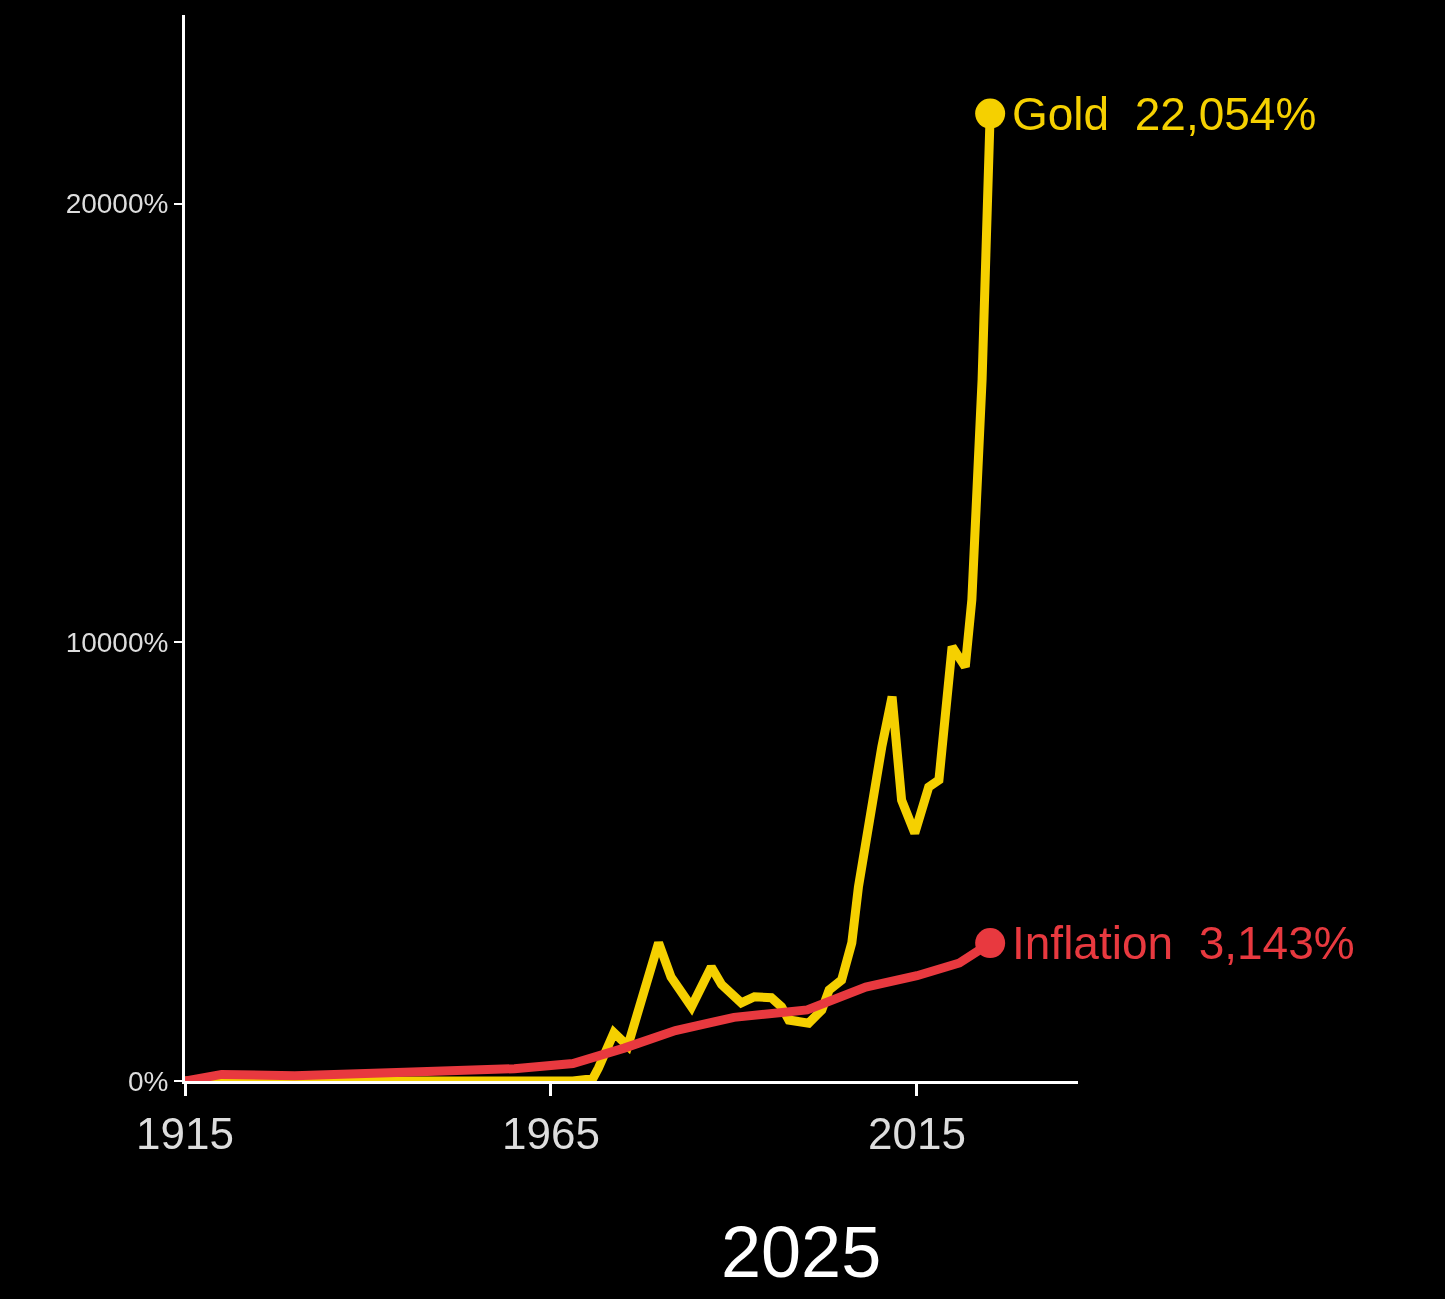  What do you see at coordinates (148, 1081) in the screenshot?
I see `y-tick-label: 0%` at bounding box center [148, 1081].